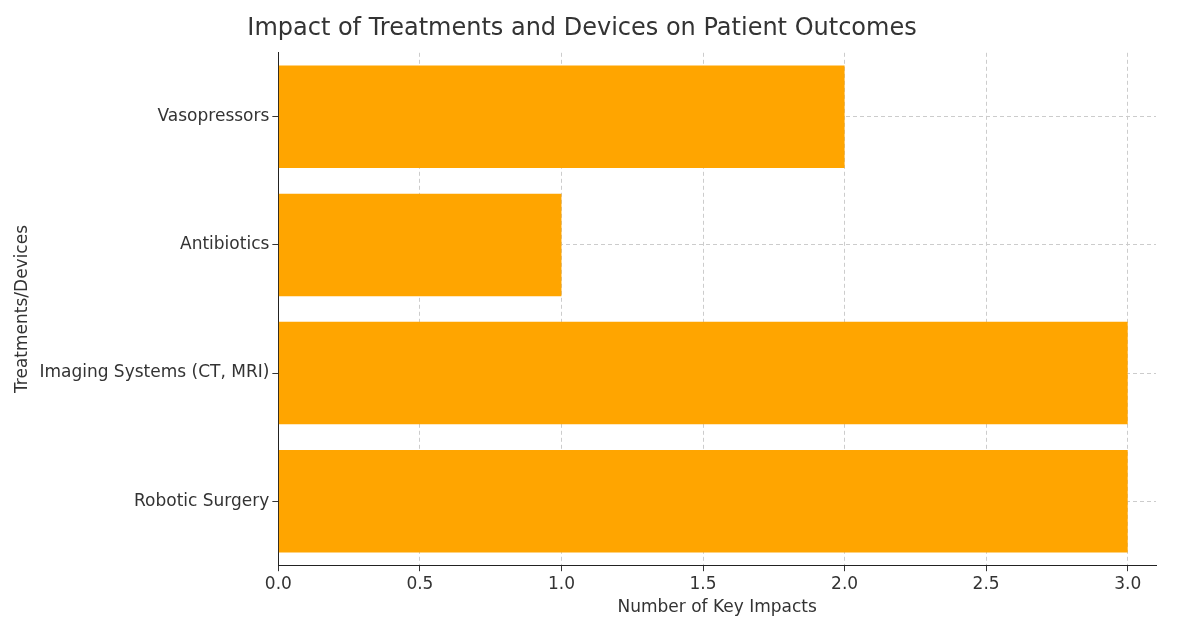 The height and width of the screenshot is (626, 1184). I want to click on y-tick-label: Robotic Surgery, so click(202, 499).